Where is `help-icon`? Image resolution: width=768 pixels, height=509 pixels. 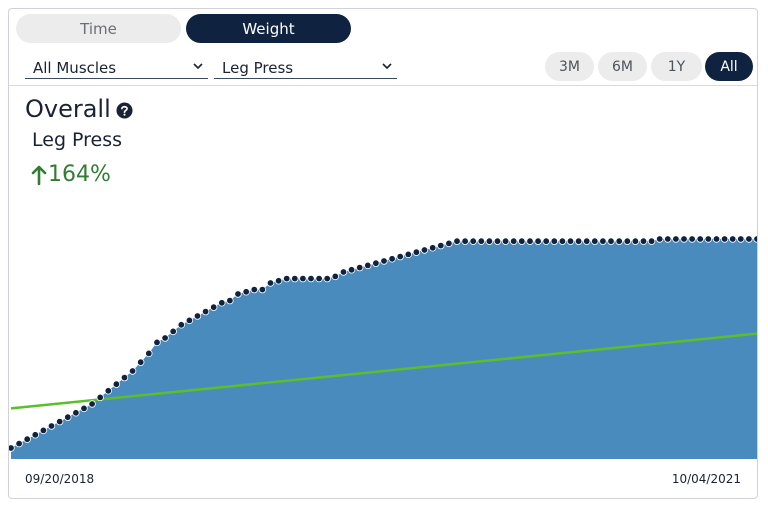
help-icon is located at coordinates (124, 110).